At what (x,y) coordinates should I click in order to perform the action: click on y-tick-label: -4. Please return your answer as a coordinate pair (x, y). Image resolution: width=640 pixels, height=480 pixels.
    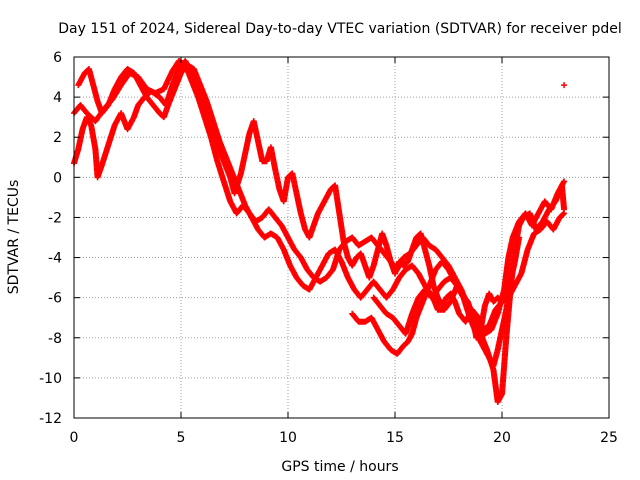
    Looking at the image, I should click on (55, 259).